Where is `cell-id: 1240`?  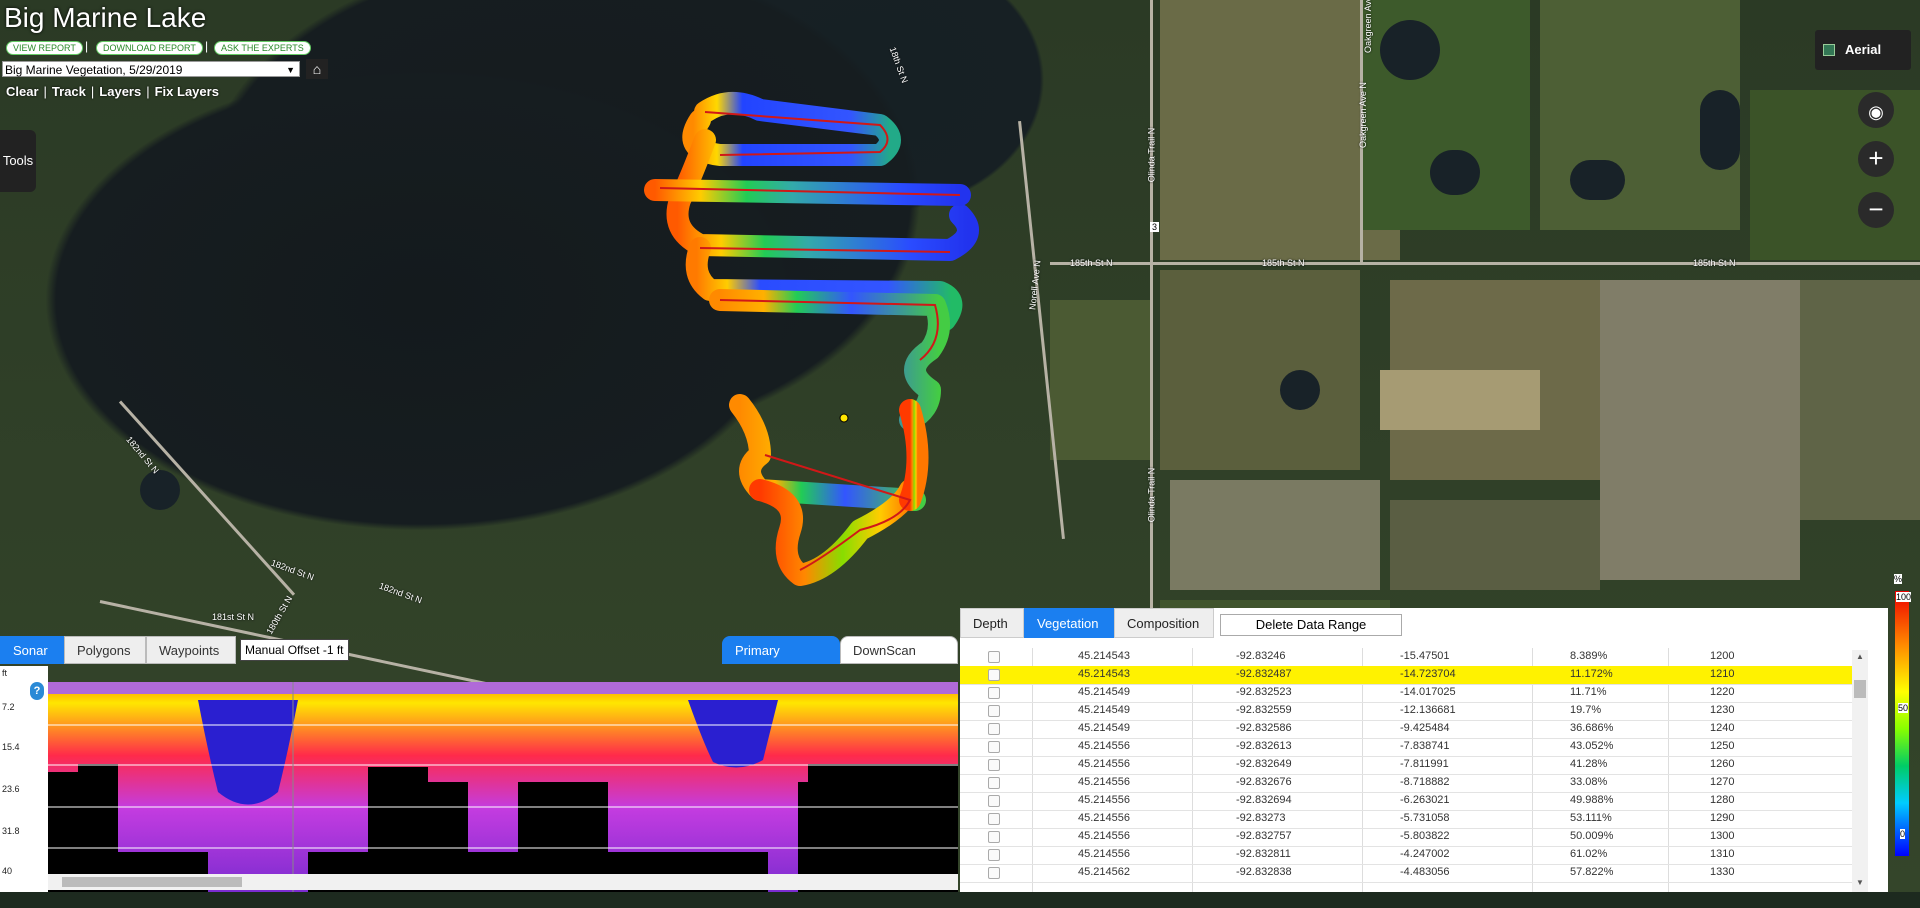
cell-id: 1240 is located at coordinates (1722, 728).